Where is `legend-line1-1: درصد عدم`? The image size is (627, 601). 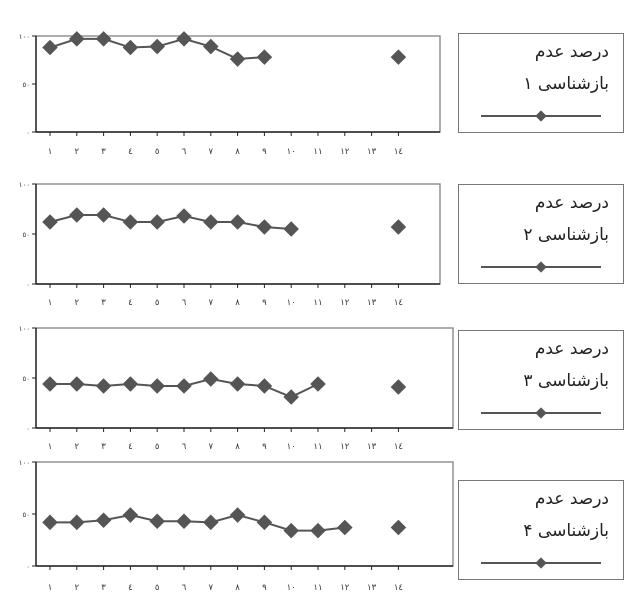
legend-line1-1: درصد عدم is located at coordinates (571, 52).